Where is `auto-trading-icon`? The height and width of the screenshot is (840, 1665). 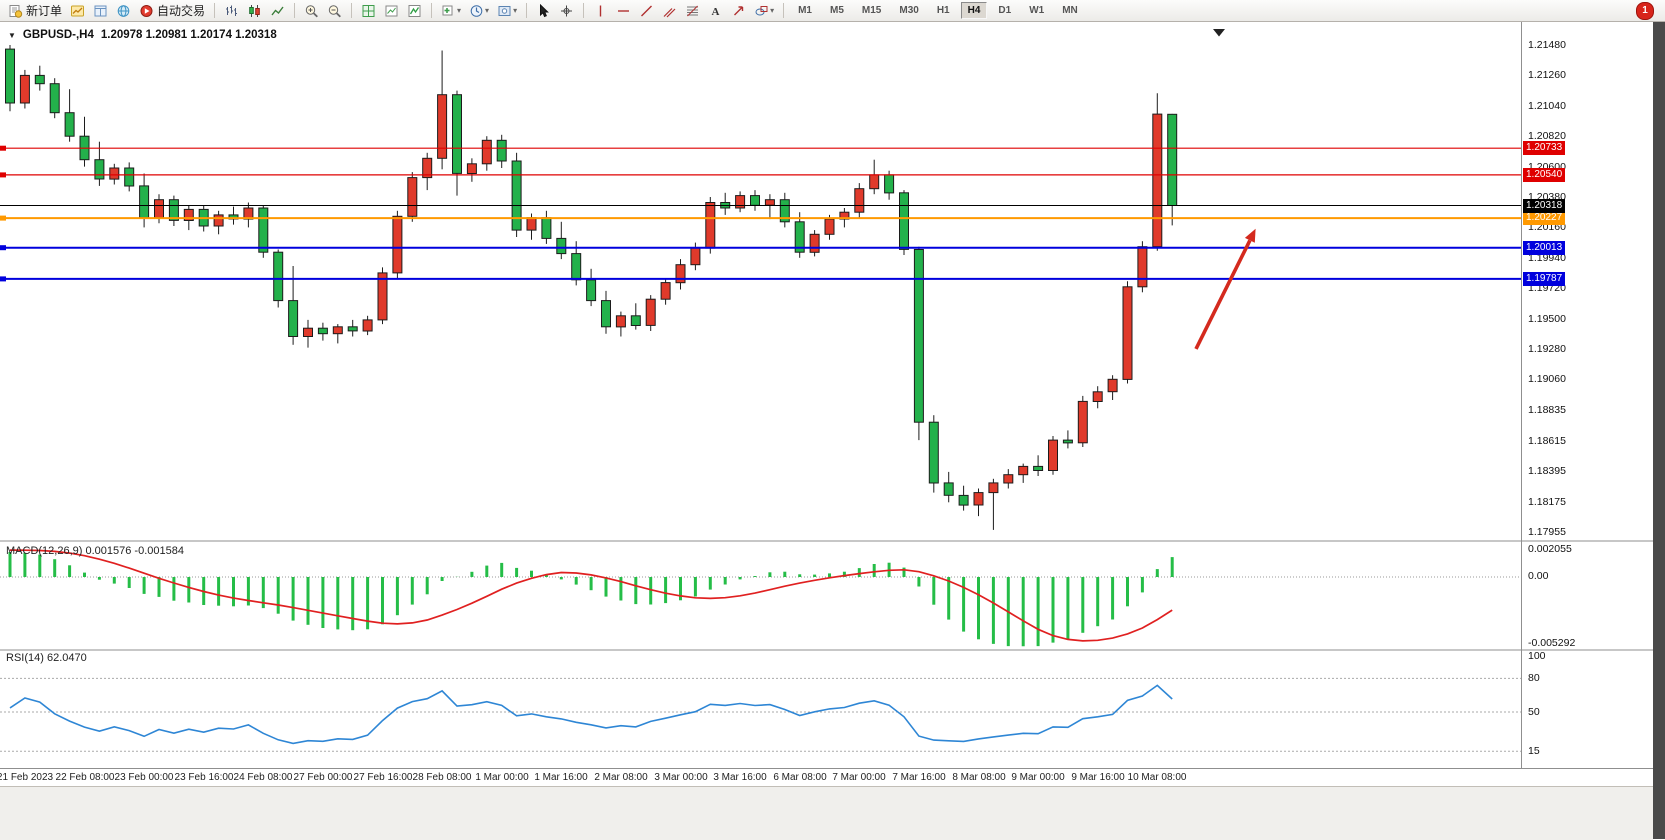
auto-trading-icon is located at coordinates (146, 10).